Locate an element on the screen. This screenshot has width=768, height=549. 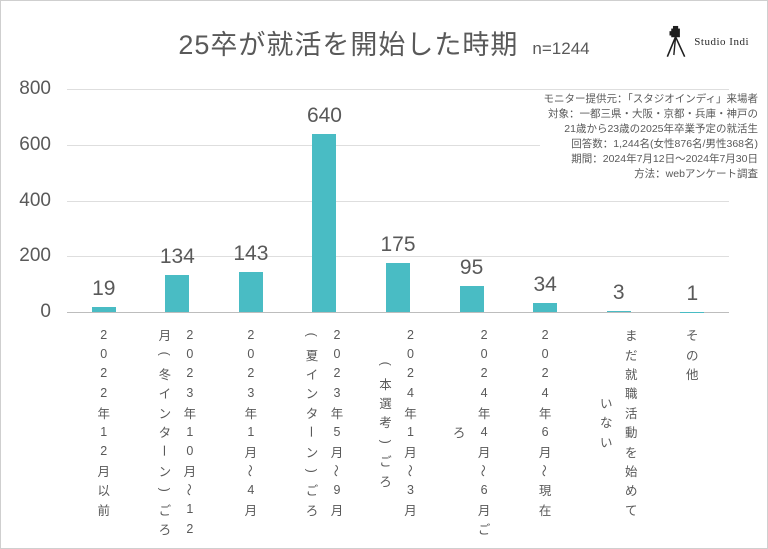
x-axis-label: 2 0 2 3 年 1 月～ 4 月 is located at coordinates (250, 422).